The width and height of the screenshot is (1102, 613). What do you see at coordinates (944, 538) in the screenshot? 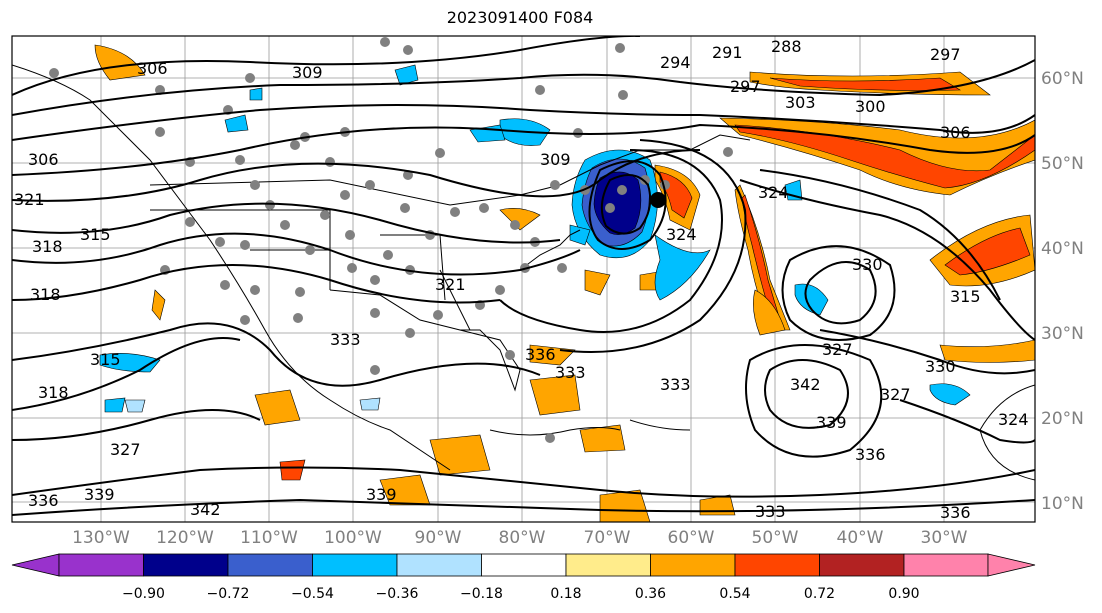
I see `lon-label: 30°W` at bounding box center [944, 538].